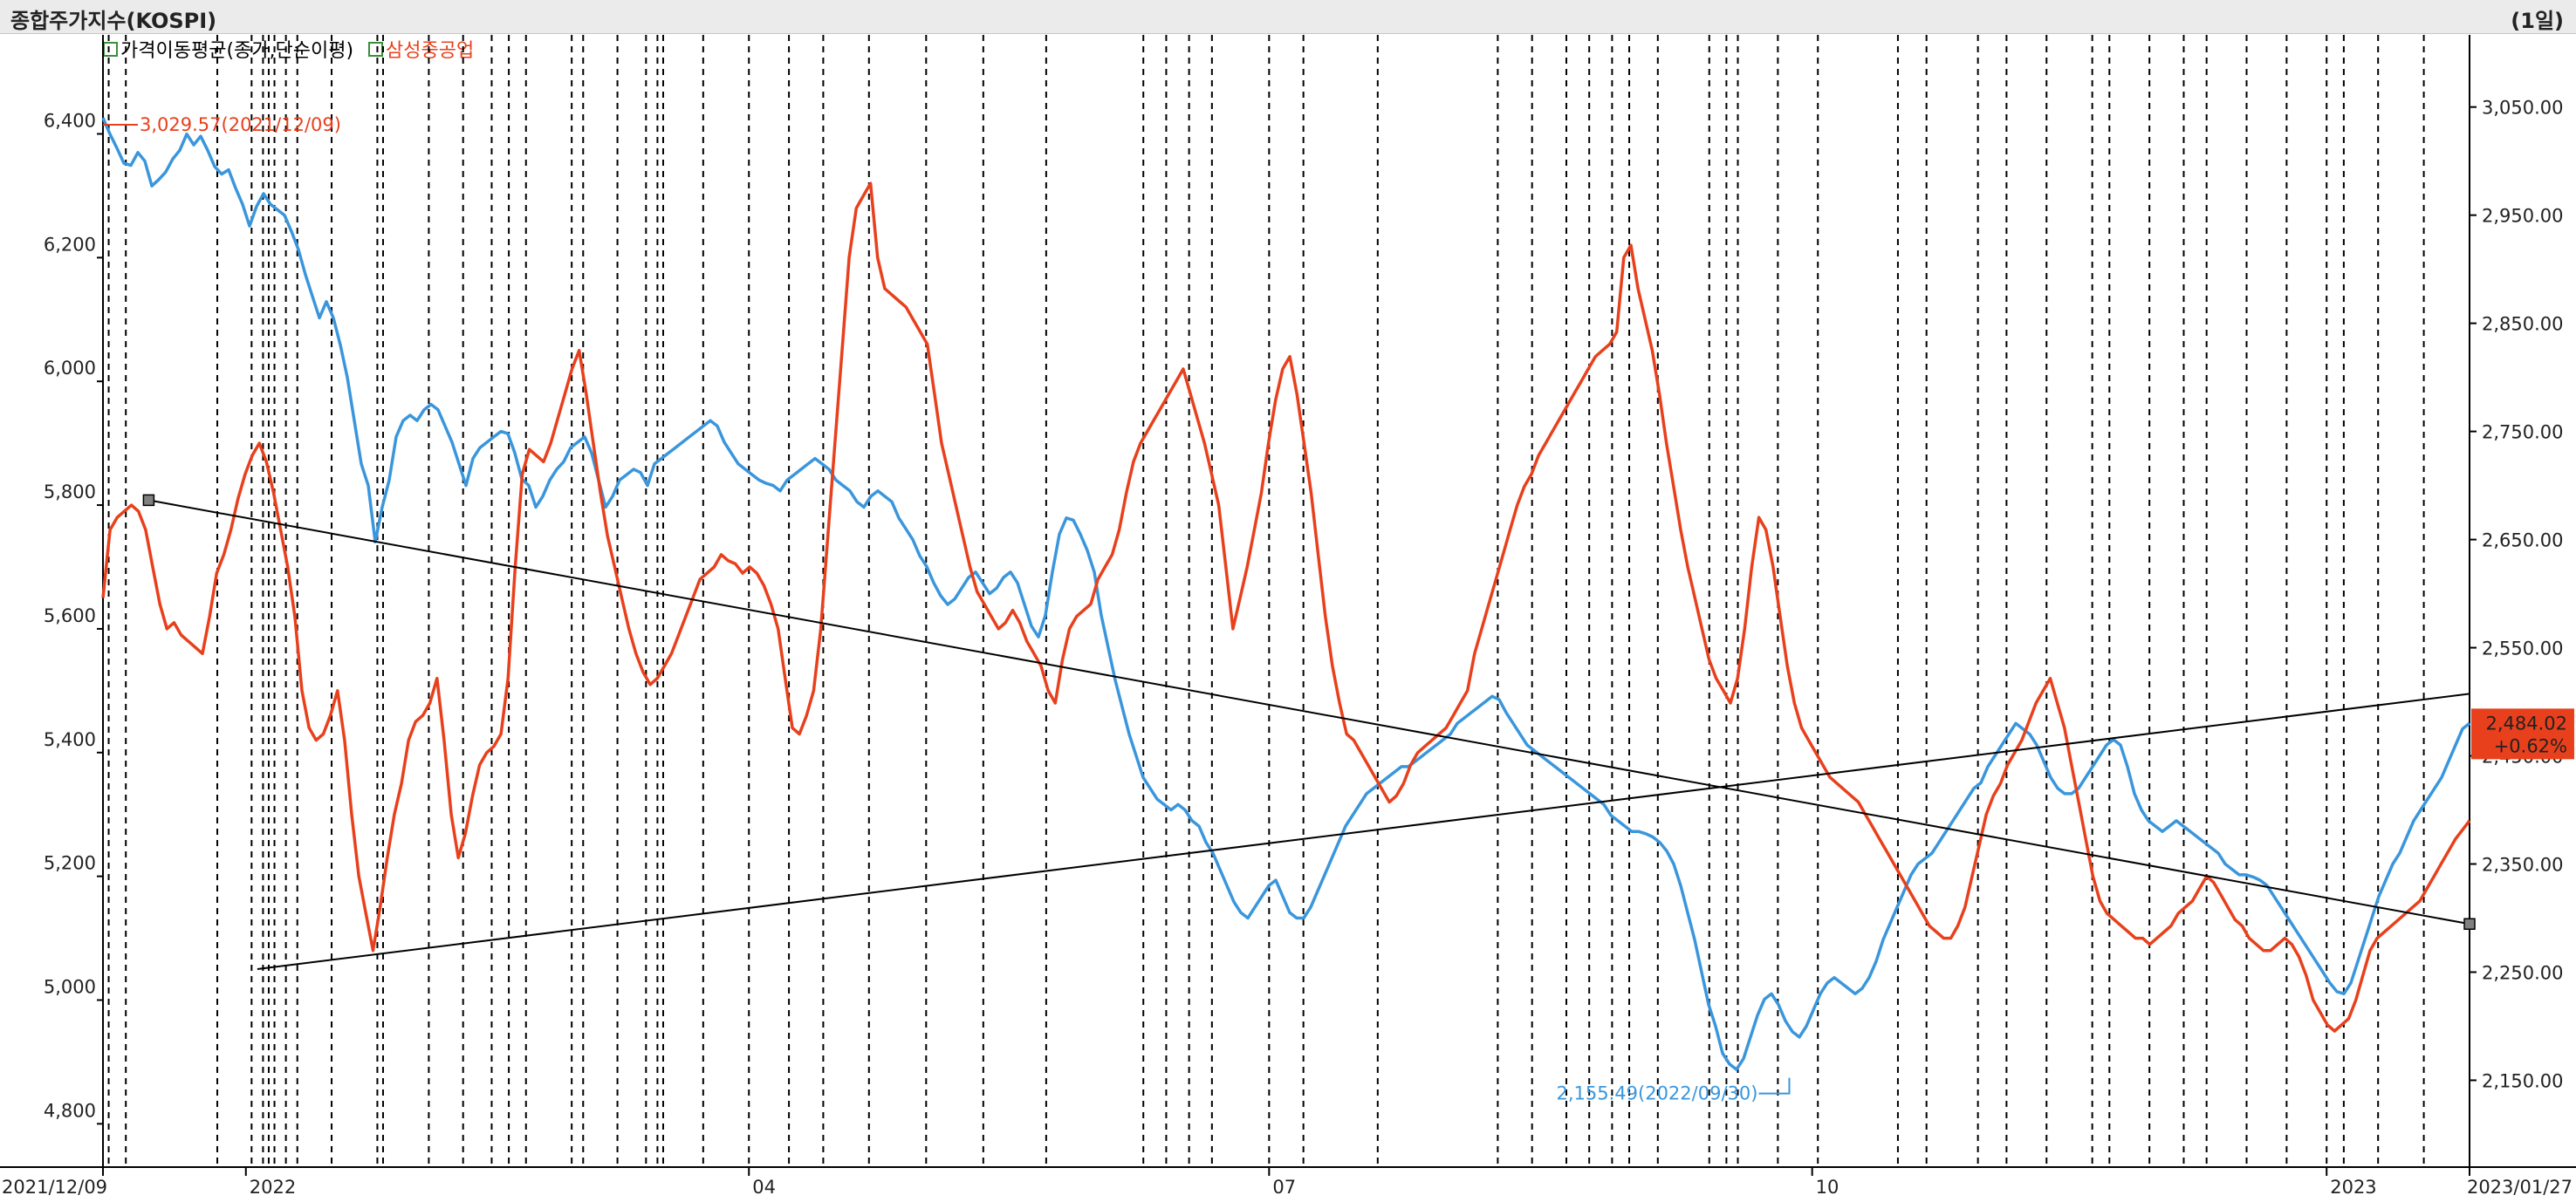  What do you see at coordinates (2523, 1081) in the screenshot?
I see `right-tick-label: 2,150.00` at bounding box center [2523, 1081].